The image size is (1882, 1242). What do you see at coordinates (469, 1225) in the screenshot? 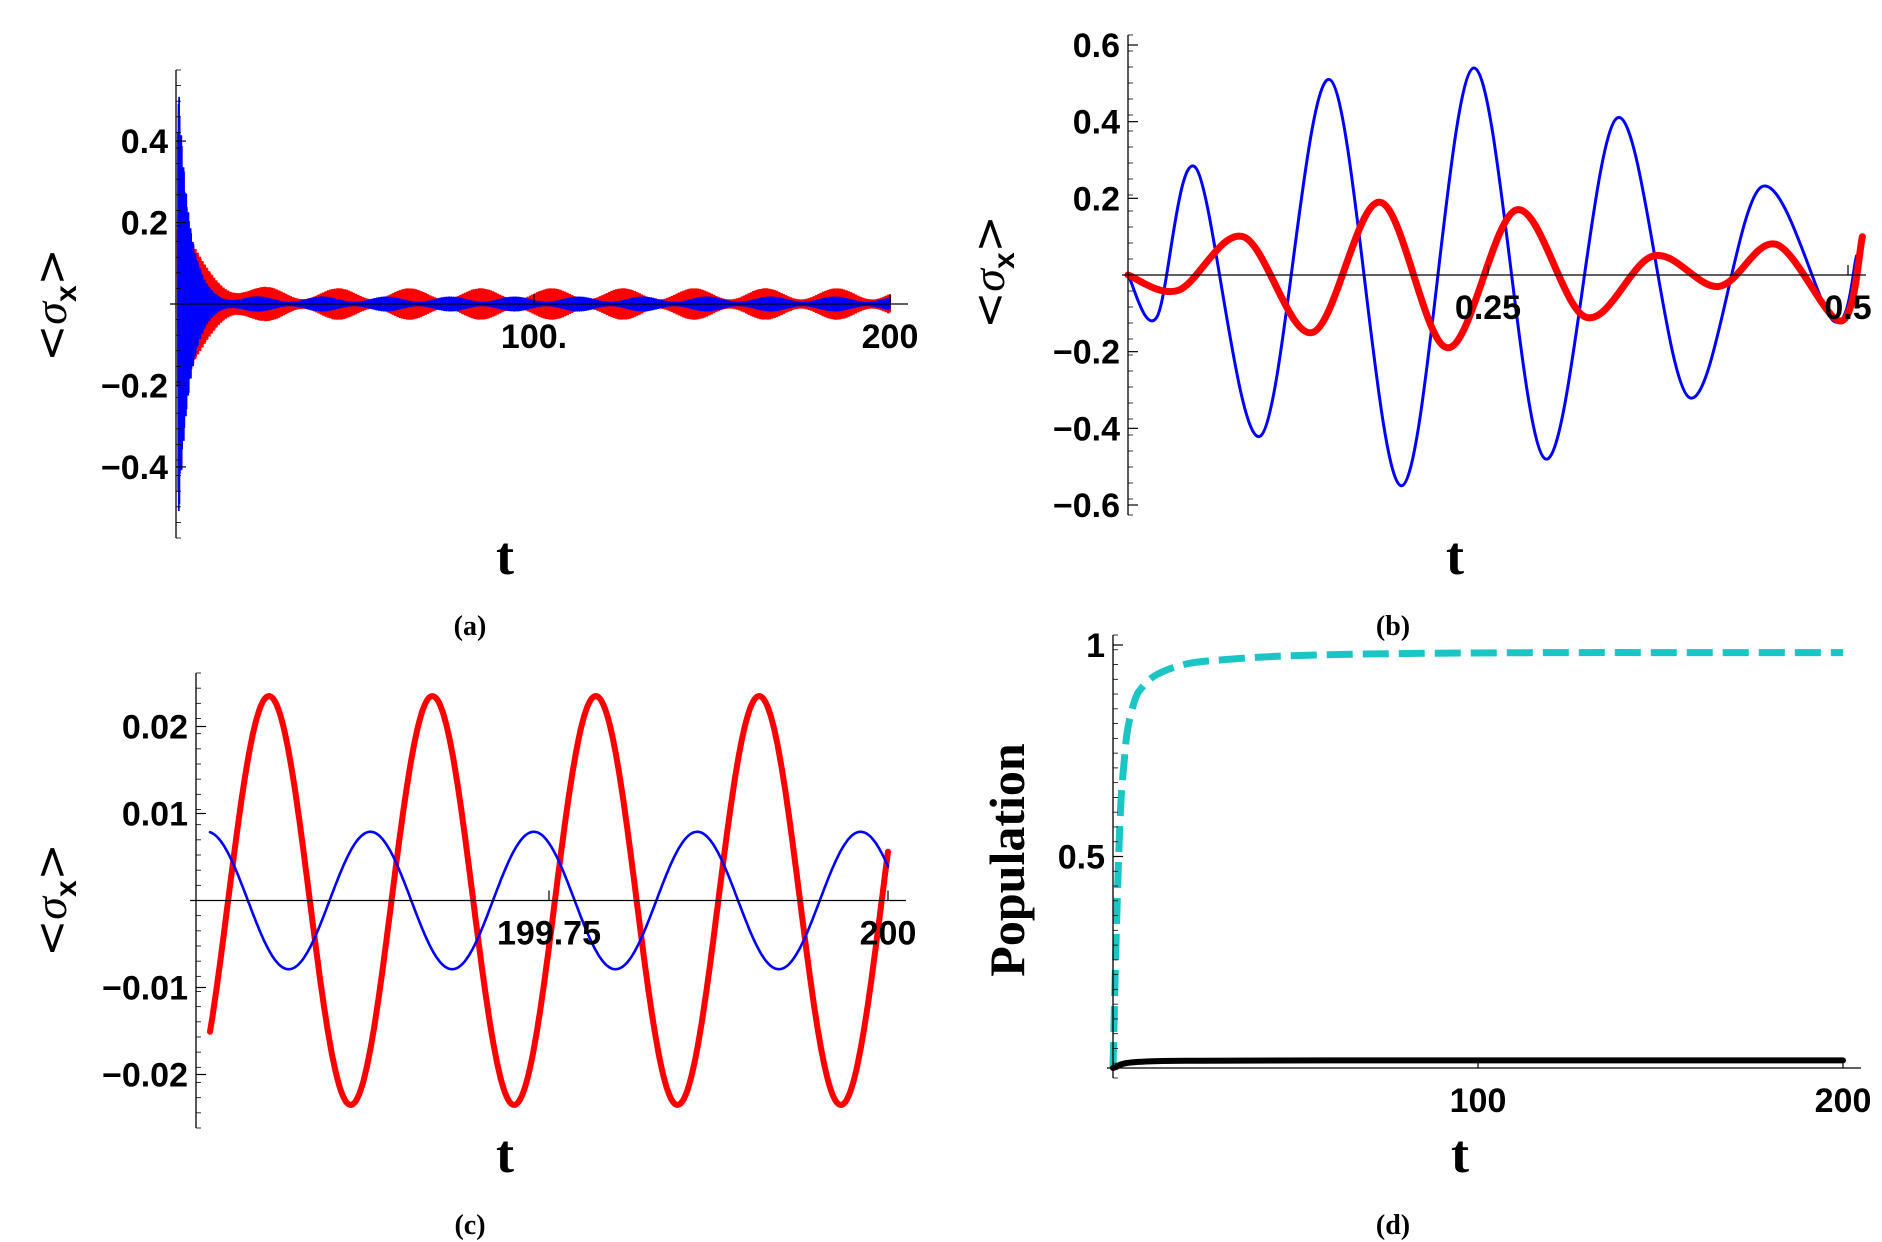
I see `panel-c-caption: (c)` at bounding box center [469, 1225].